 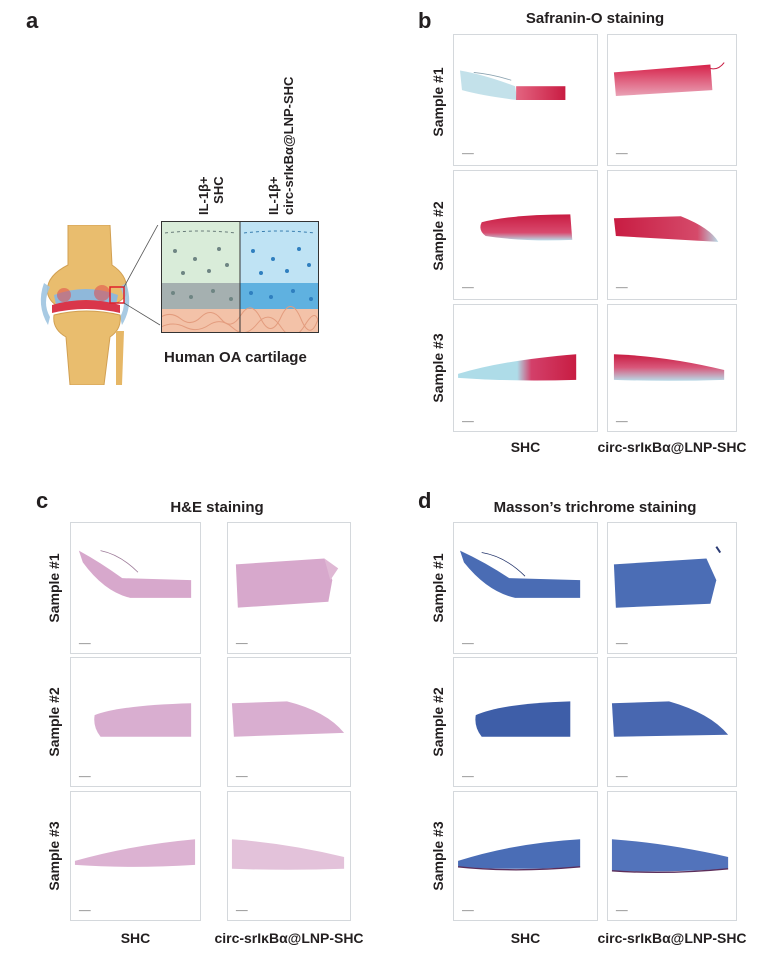 What do you see at coordinates (525, 938) in the screenshot?
I see `panel-d-col-label-1: SHC` at bounding box center [525, 938].